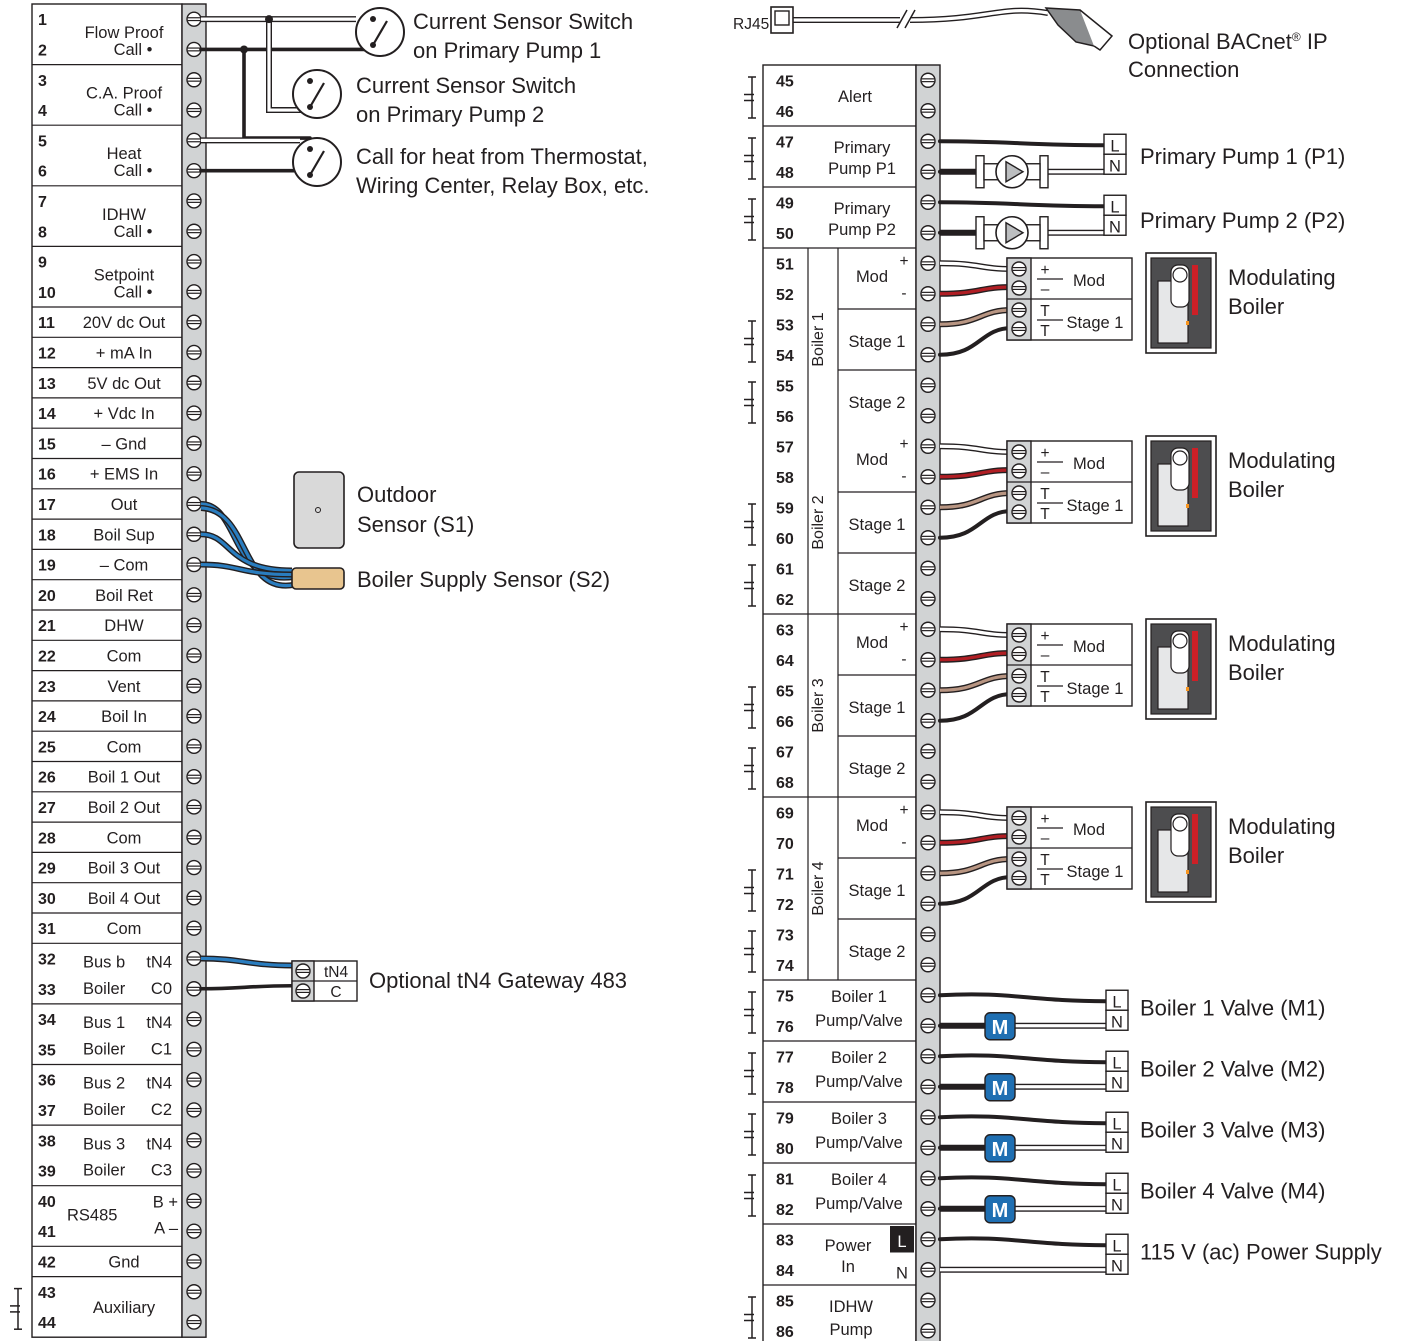 The image size is (1421, 1341). Describe the element at coordinates (901, 1242) in the screenshot. I see `power-l-label: L` at that location.